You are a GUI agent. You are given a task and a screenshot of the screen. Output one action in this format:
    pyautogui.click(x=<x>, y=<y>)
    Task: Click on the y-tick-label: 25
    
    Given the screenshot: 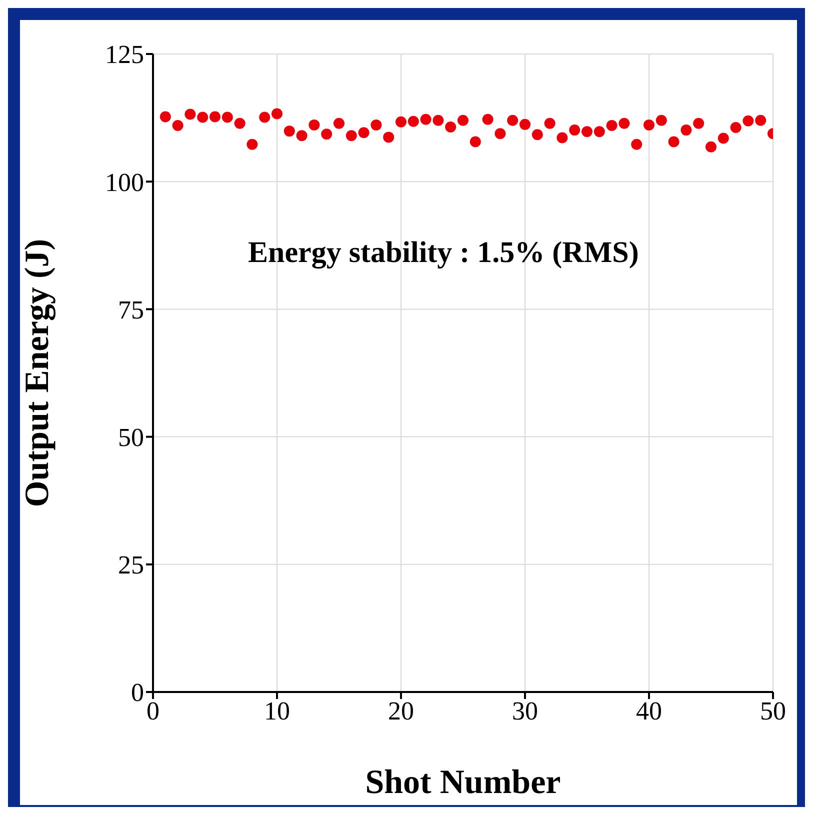 What is the action you would take?
    pyautogui.click(x=131, y=565)
    